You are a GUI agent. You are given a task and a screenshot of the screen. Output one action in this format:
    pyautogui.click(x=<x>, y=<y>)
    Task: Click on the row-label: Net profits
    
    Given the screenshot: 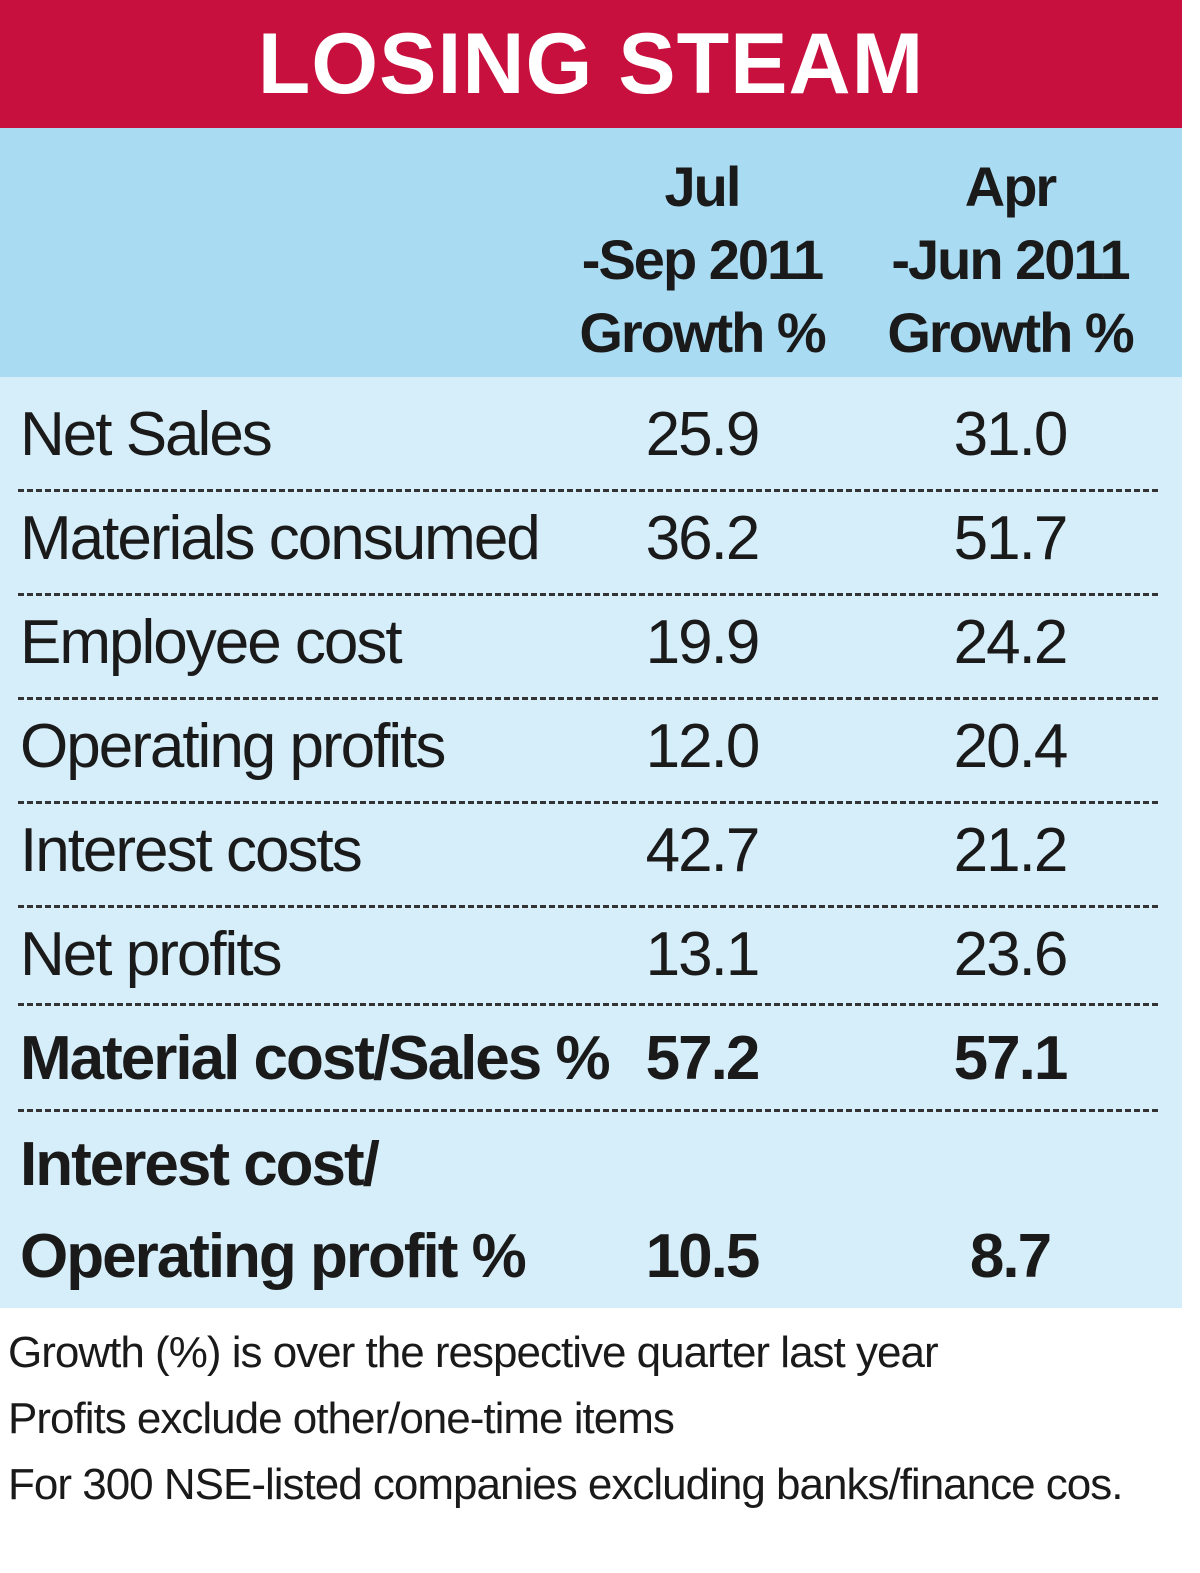 What is the action you would take?
    pyautogui.click(x=151, y=954)
    